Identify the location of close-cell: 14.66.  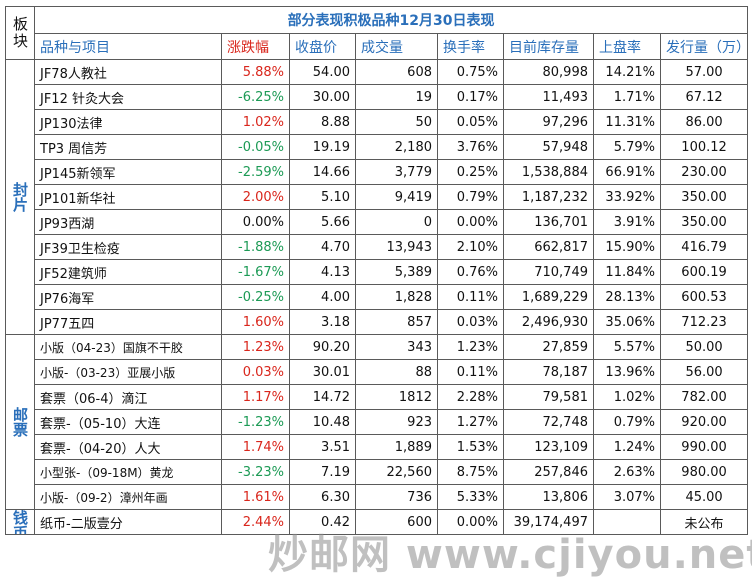
(322, 172).